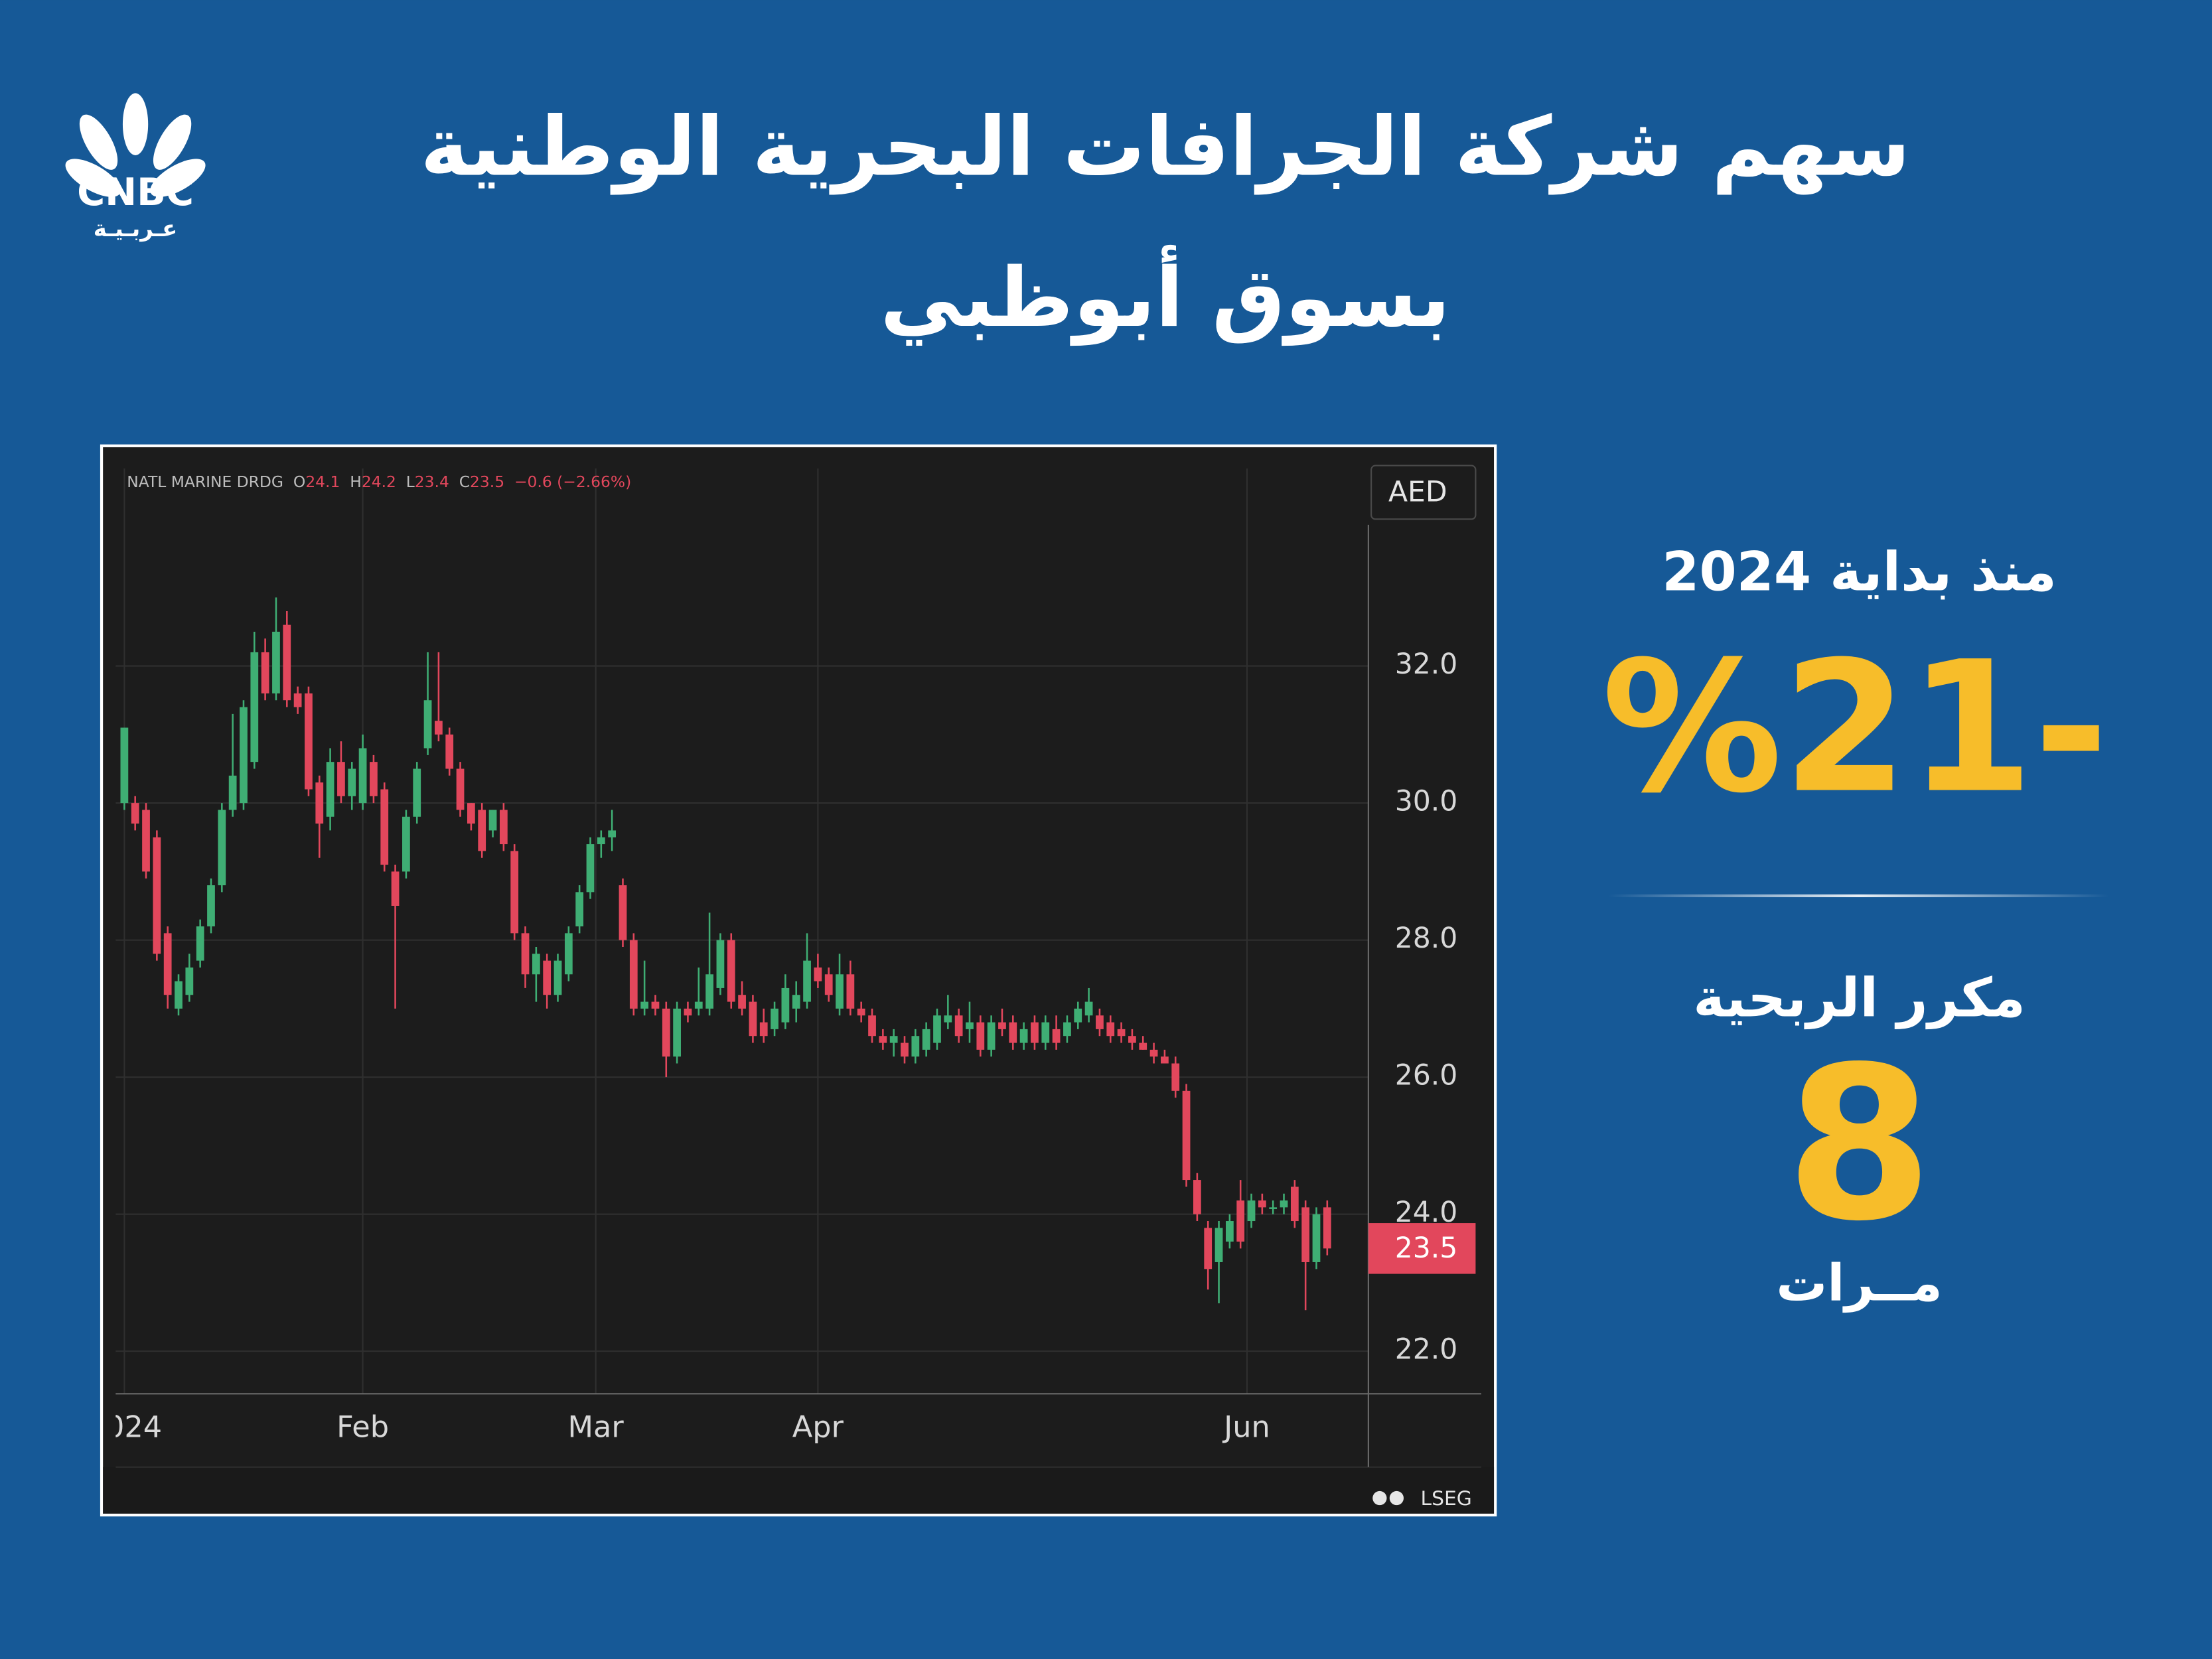  Describe the element at coordinates (1427, 802) in the screenshot. I see `y-tick-label: 30.0` at that location.